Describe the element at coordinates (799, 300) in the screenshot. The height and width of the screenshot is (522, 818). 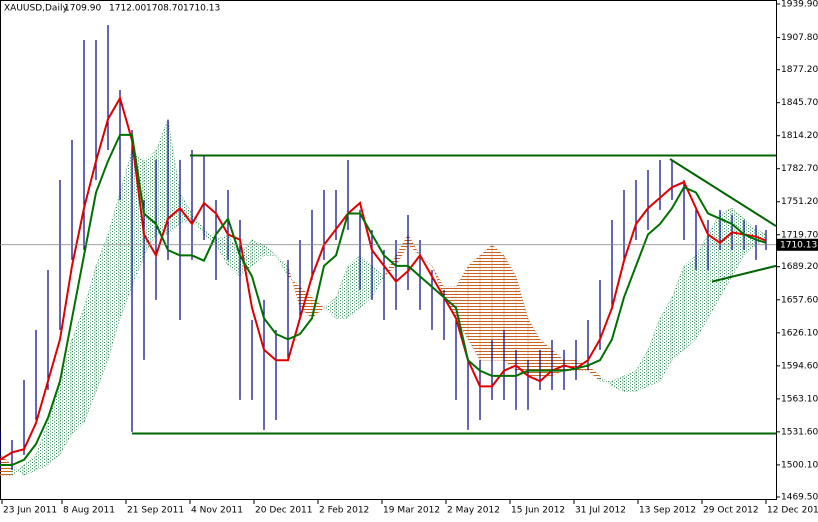
I see `y-tick-label: 1657.60` at that location.